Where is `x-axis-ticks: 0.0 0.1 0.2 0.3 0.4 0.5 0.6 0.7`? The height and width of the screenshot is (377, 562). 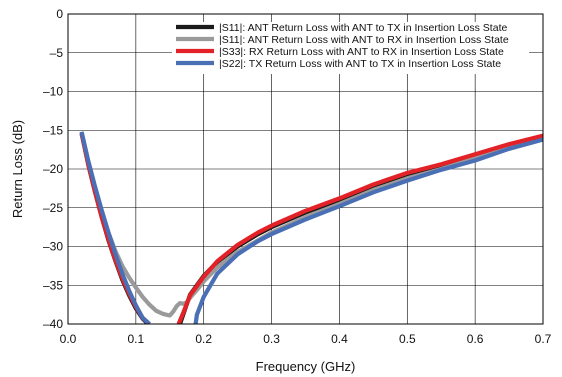
x-axis-ticks: 0.0 0.1 0.2 0.3 0.4 0.5 0.6 0.7 is located at coordinates (306, 339).